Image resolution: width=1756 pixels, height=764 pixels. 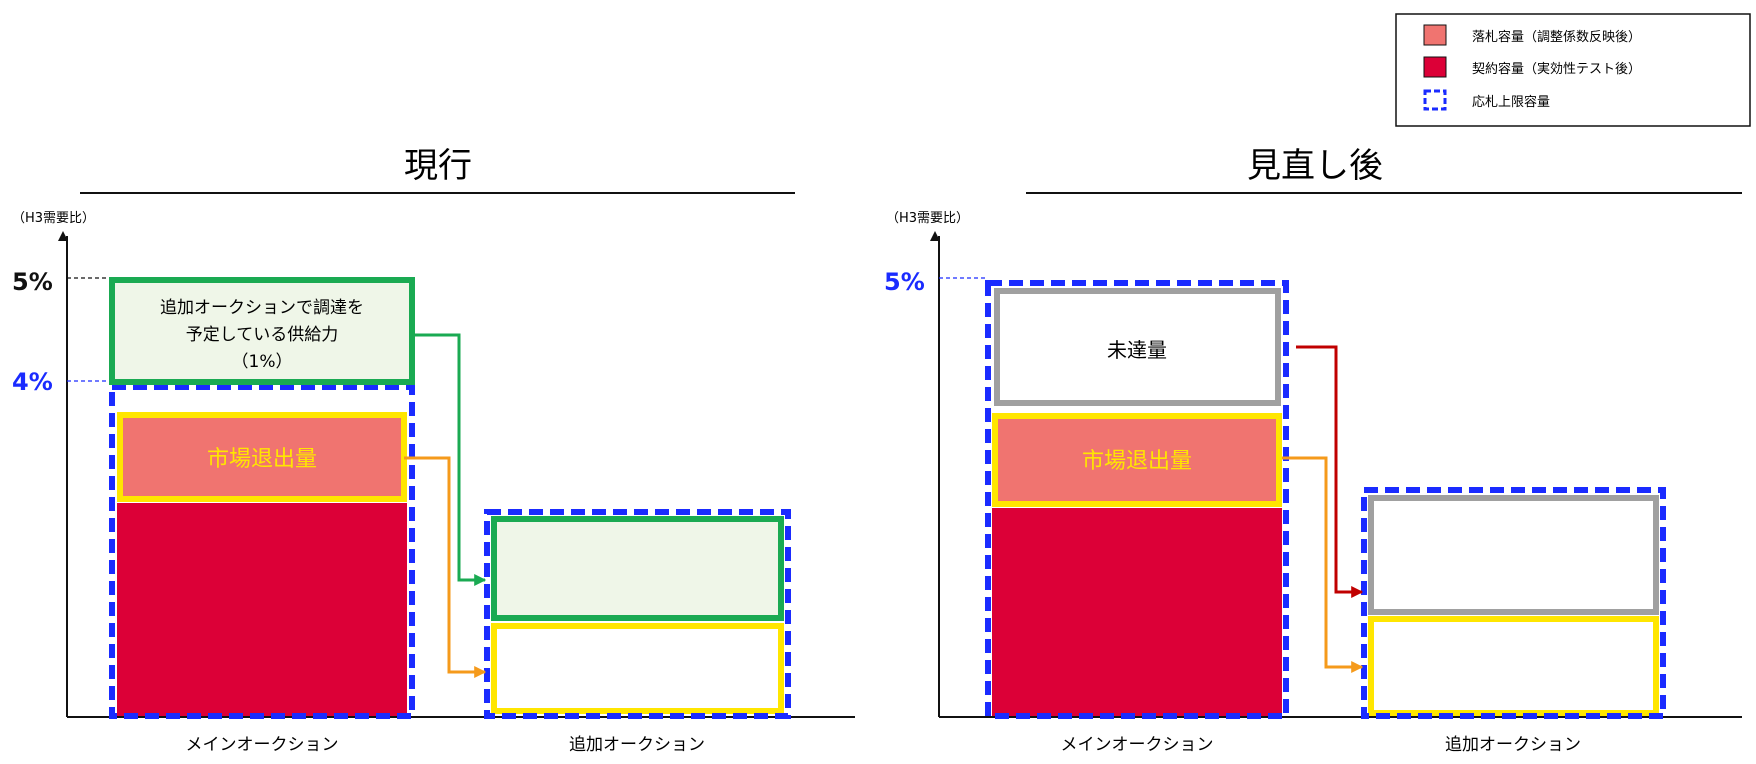 I want to click on legend-label-contracted: 契約容量（実効性テスト後）, so click(x=1556, y=69).